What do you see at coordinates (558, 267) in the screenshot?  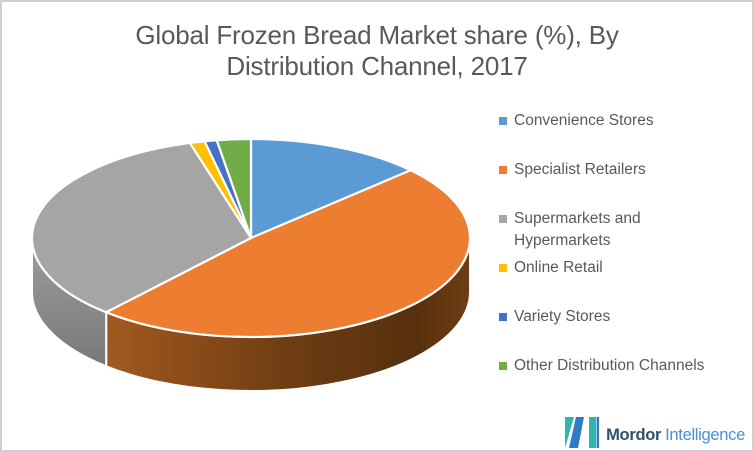 I see `legend-label: Online Retail` at bounding box center [558, 267].